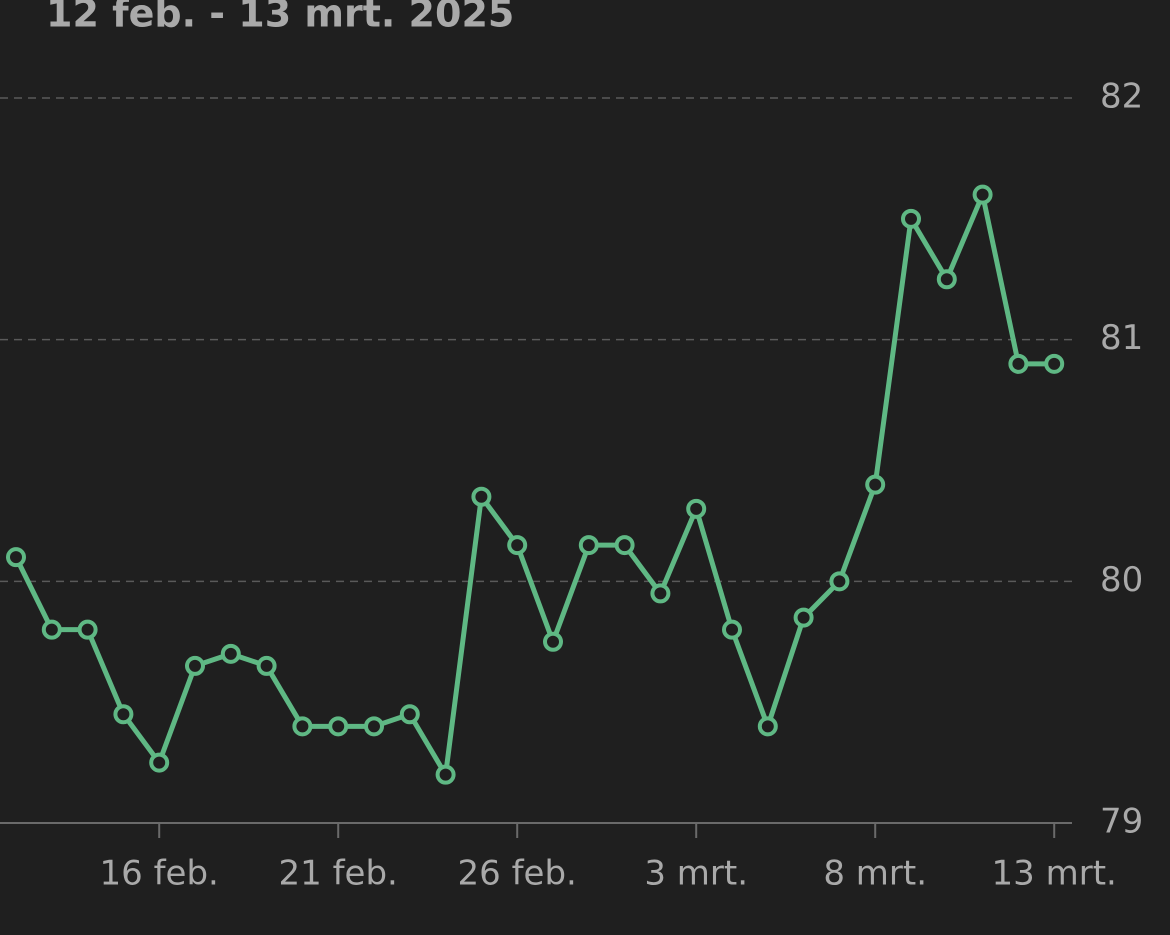 The height and width of the screenshot is (935, 1170). Describe the element at coordinates (1054, 874) in the screenshot. I see `x-tick-label: 13 mrt.` at that location.